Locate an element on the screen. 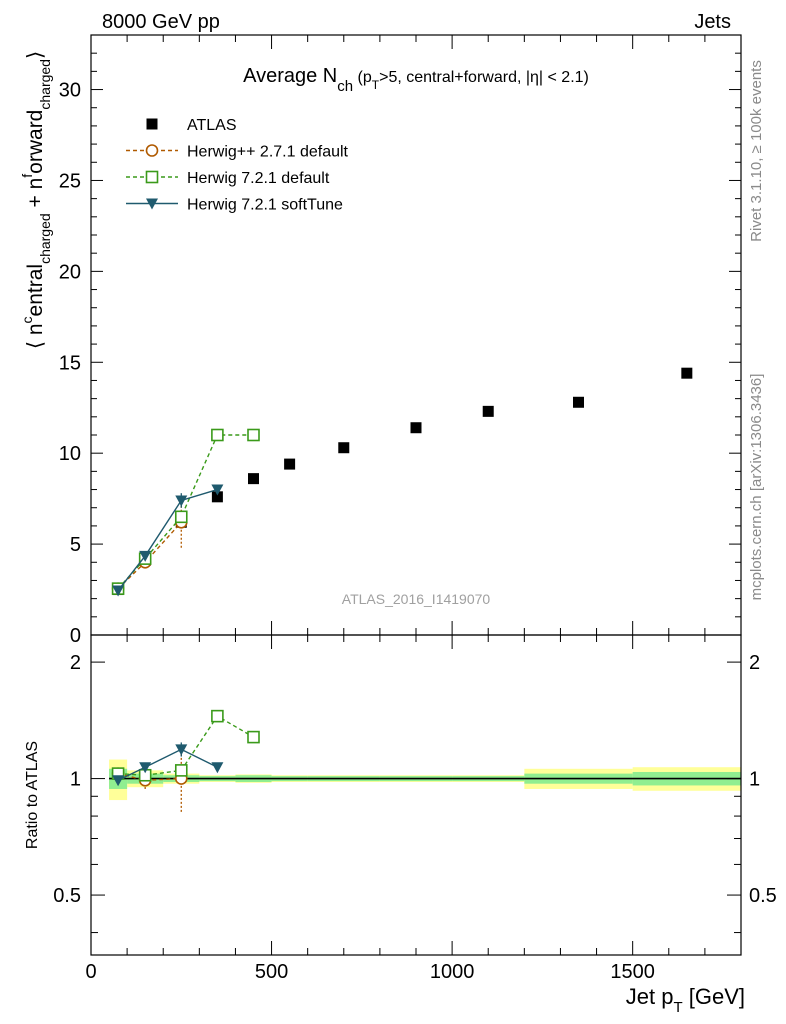 This screenshot has height=1024, width=786. ratio-y-tick-label: 0.5 is located at coordinates (67, 896).